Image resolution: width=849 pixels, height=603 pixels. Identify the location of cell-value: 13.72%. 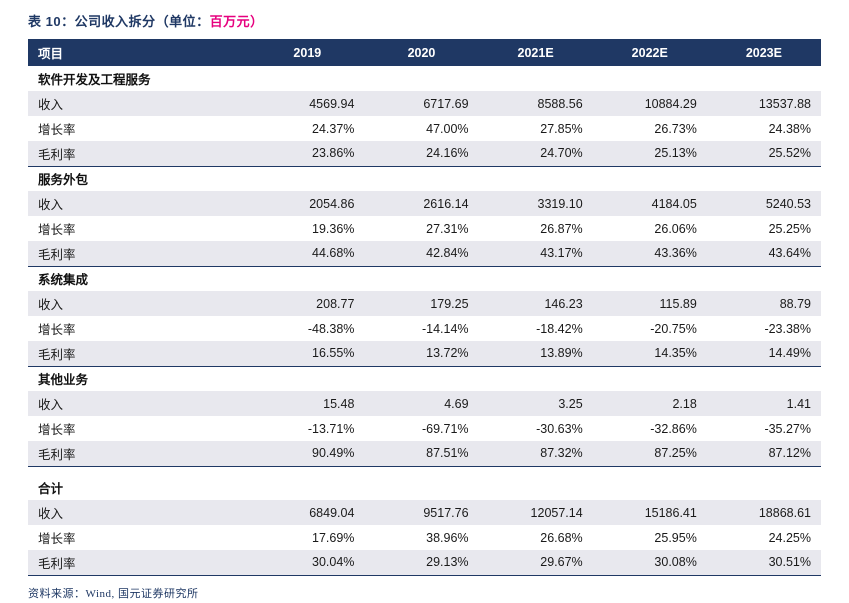
(421, 354).